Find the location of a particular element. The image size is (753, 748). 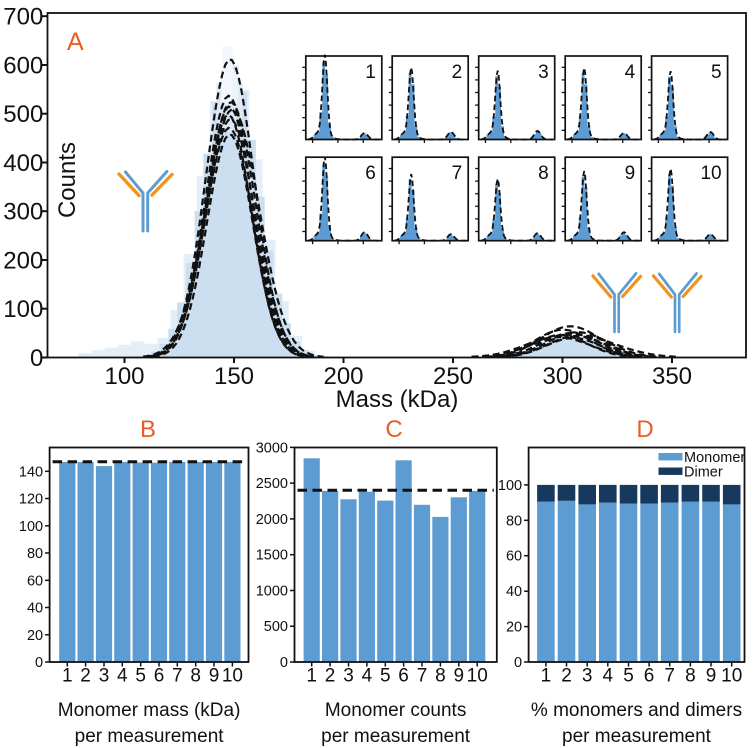

svg-text: 2500 is located at coordinates (272, 484).